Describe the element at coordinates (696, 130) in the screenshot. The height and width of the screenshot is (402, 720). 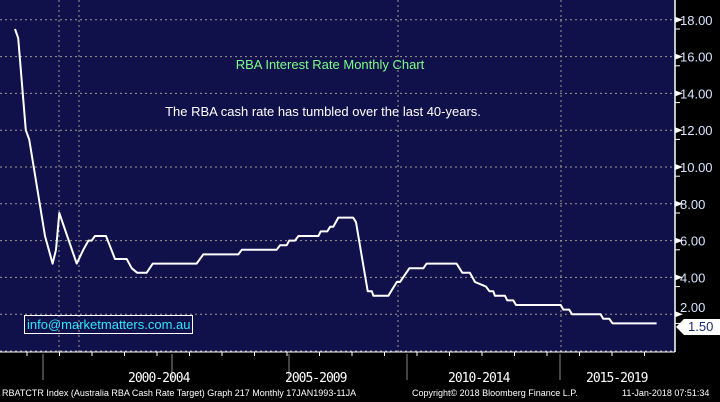
I see `y-tick-label: 12.00` at that location.